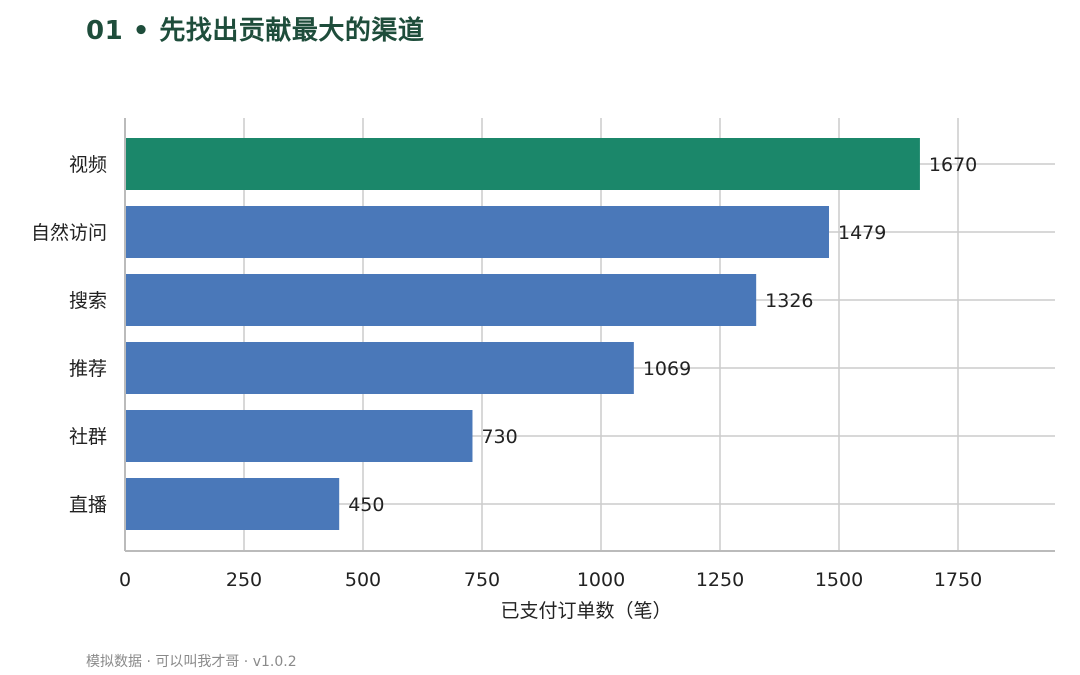  What do you see at coordinates (953, 165) in the screenshot?
I see `bar-value-label: 1670` at bounding box center [953, 165].